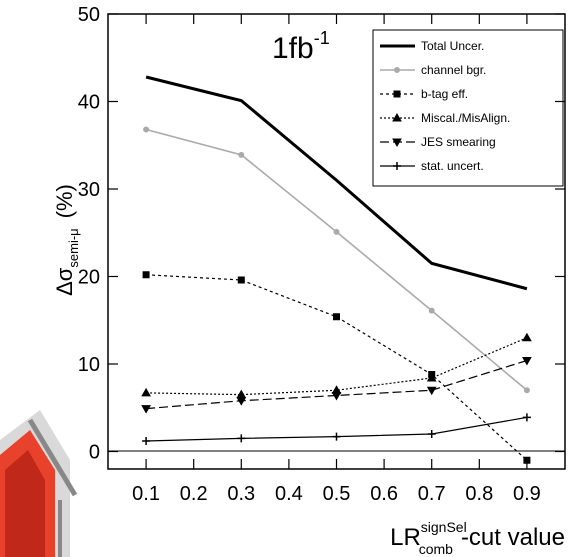 The image size is (576, 557). I want to click on y-tick-label: 50, so click(89, 15).